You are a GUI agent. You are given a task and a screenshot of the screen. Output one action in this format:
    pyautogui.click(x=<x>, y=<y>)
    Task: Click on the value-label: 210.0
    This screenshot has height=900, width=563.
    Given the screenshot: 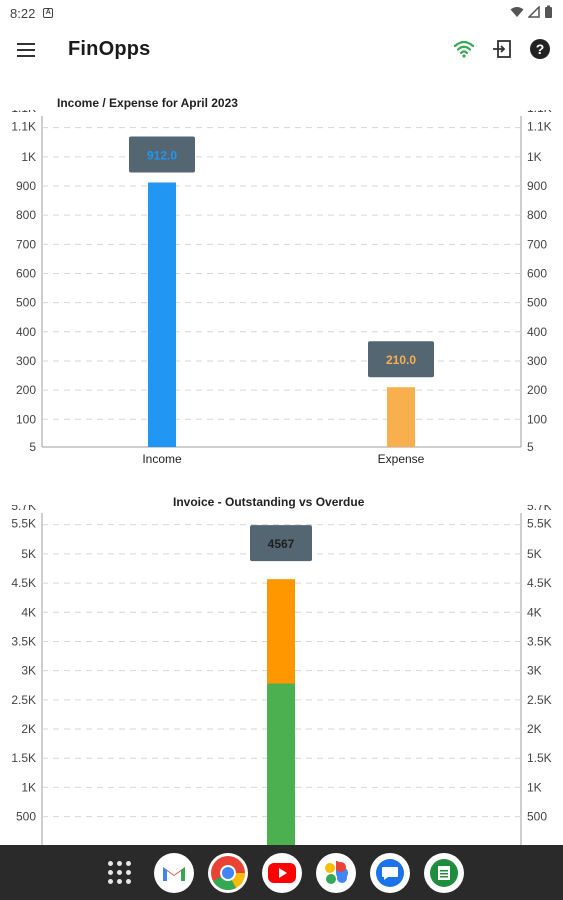 What is the action you would take?
    pyautogui.click(x=401, y=360)
    